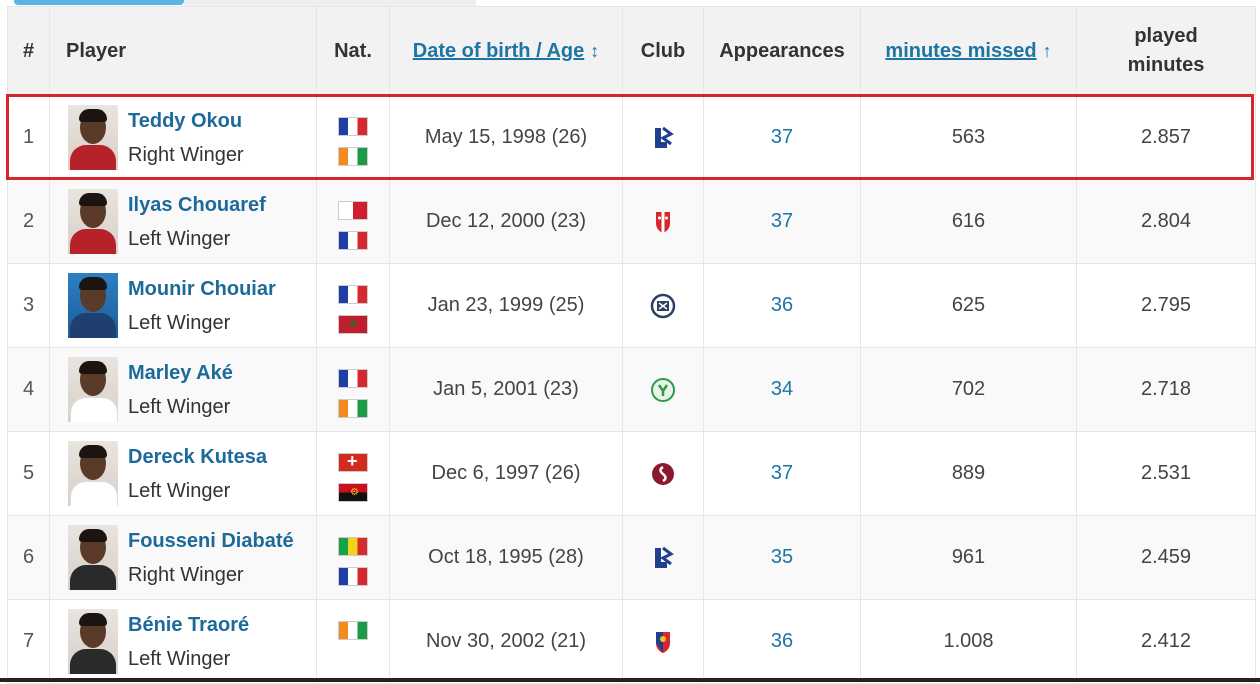  I want to click on played-minutes: 2.795, so click(1166, 305).